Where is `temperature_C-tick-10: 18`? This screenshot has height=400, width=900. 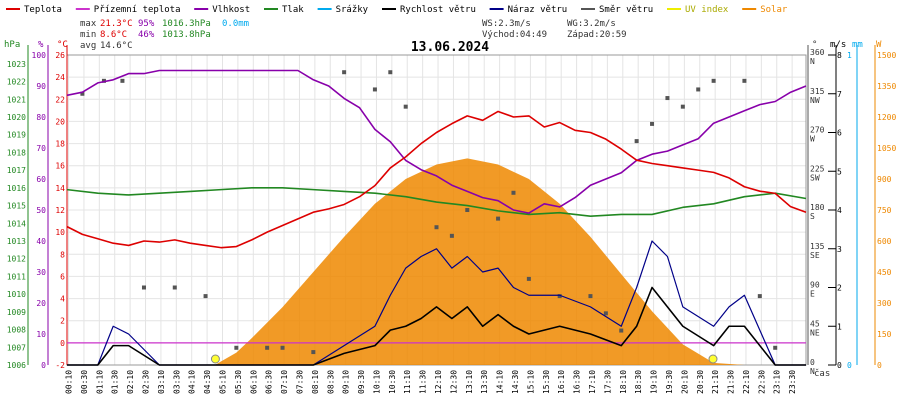
temperature_C-tick-10: 18 is located at coordinates (60, 144).